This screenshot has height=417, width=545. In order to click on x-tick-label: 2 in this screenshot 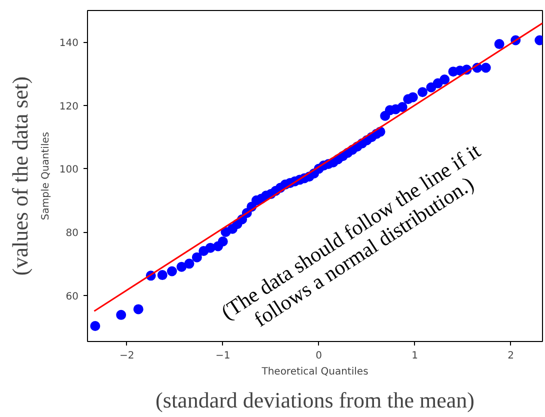, I will do `click(511, 356)`.